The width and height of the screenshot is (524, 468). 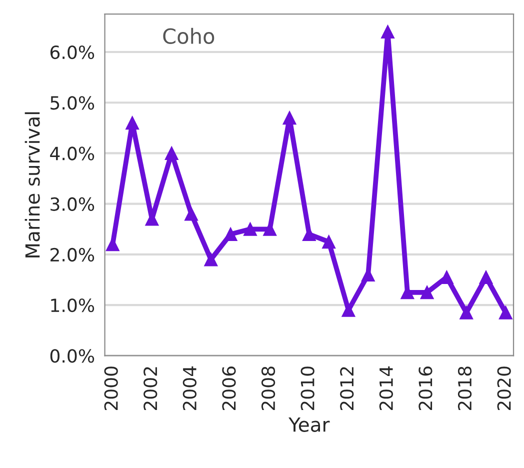 What do you see at coordinates (151, 388) in the screenshot?
I see `x-tick-label: 2002` at bounding box center [151, 388].